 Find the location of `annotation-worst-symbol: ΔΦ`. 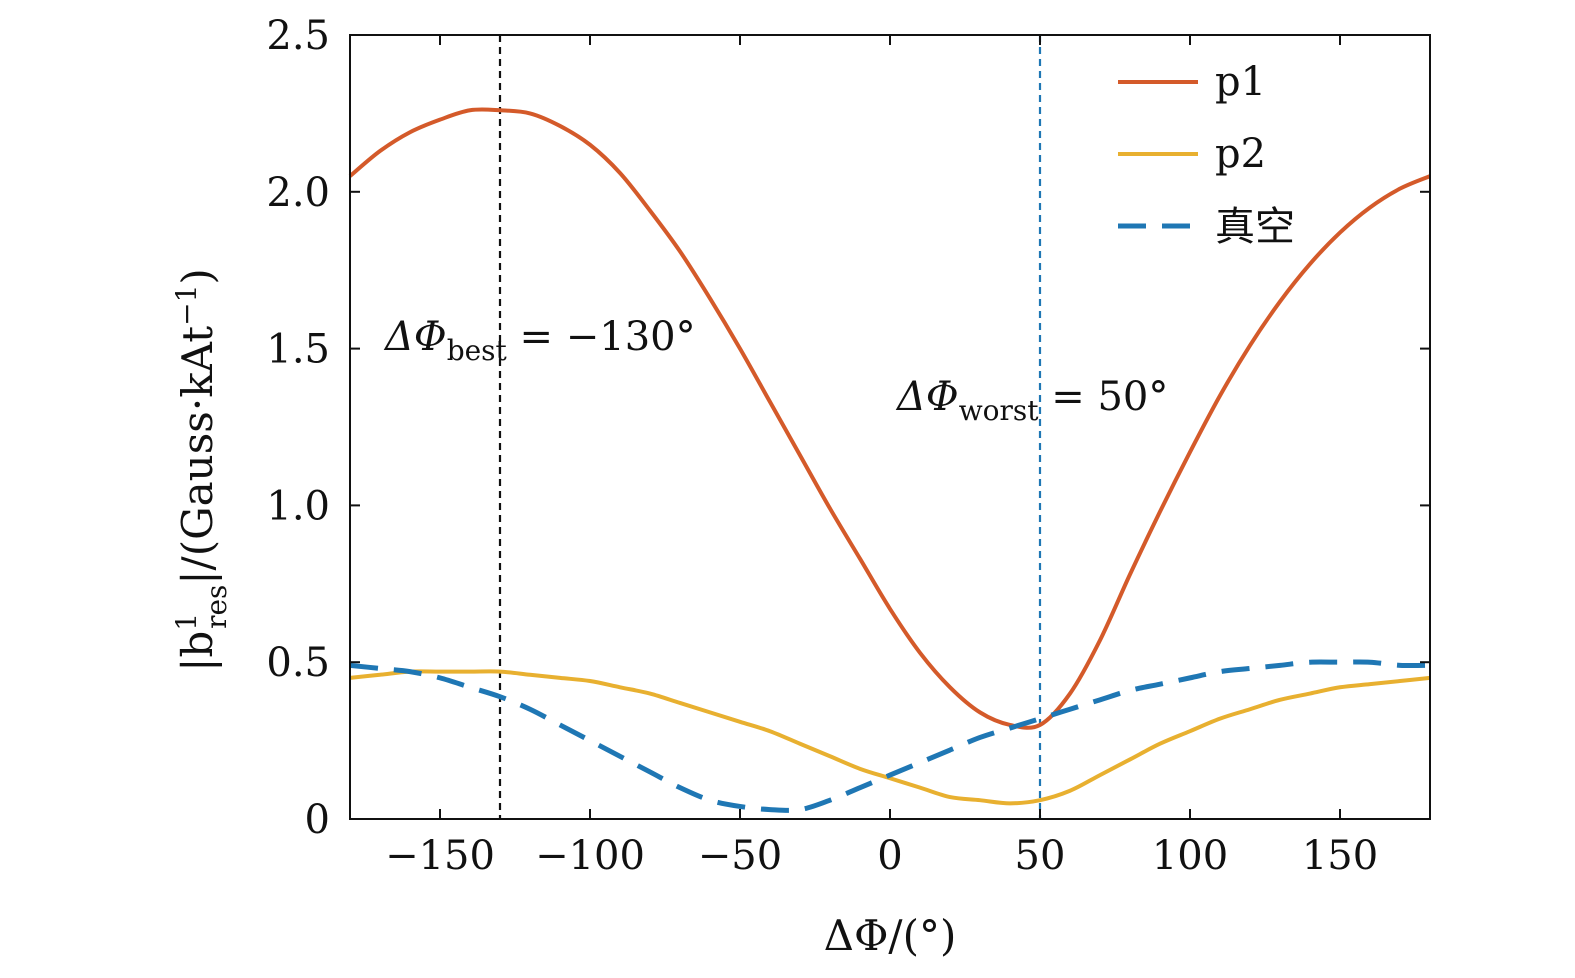

annotation-worst-symbol: ΔΦ is located at coordinates (927, 397).